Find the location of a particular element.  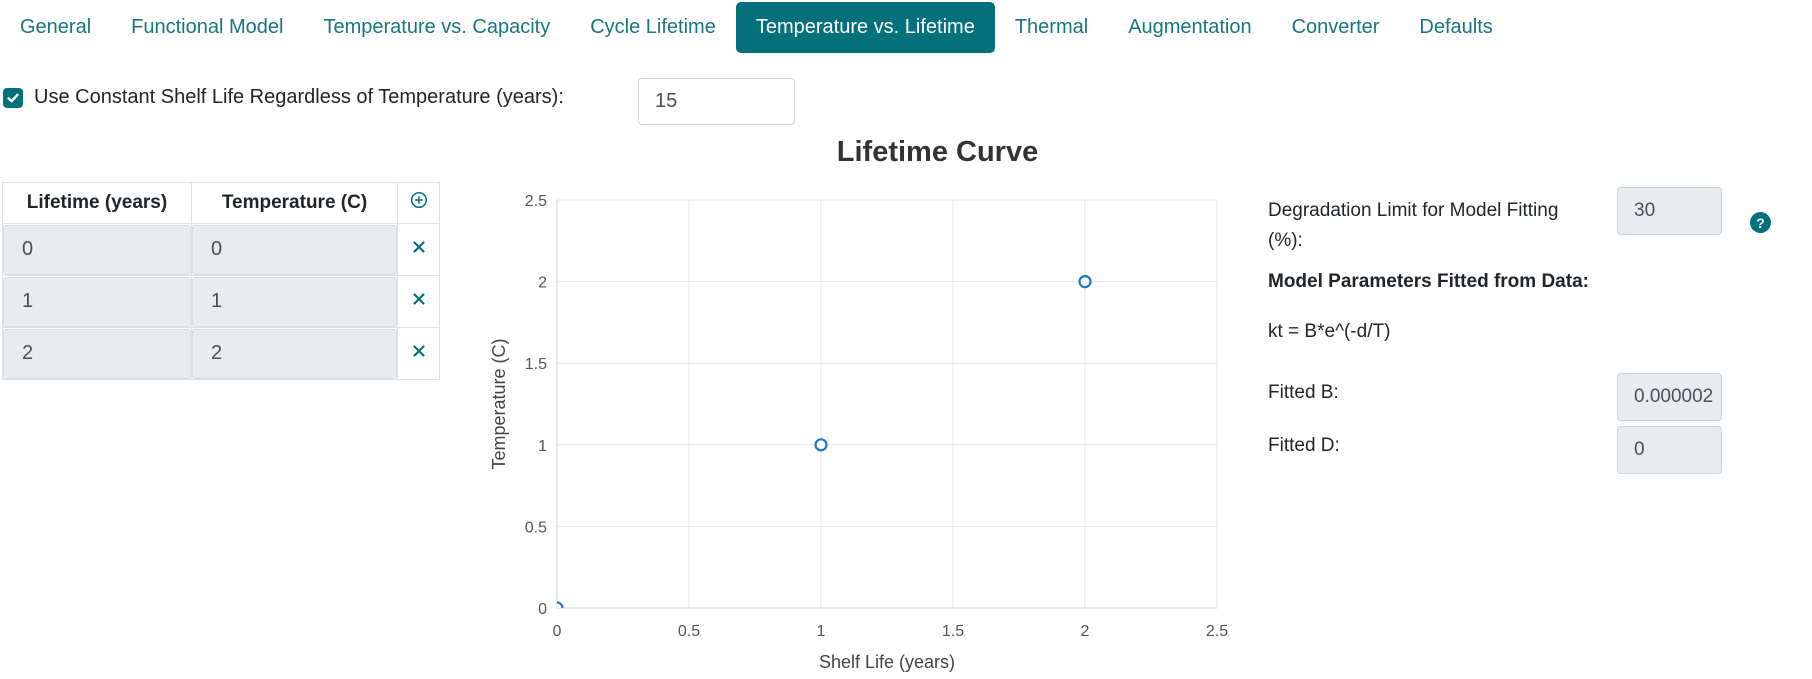

table-row: 1 1 is located at coordinates (221, 301).